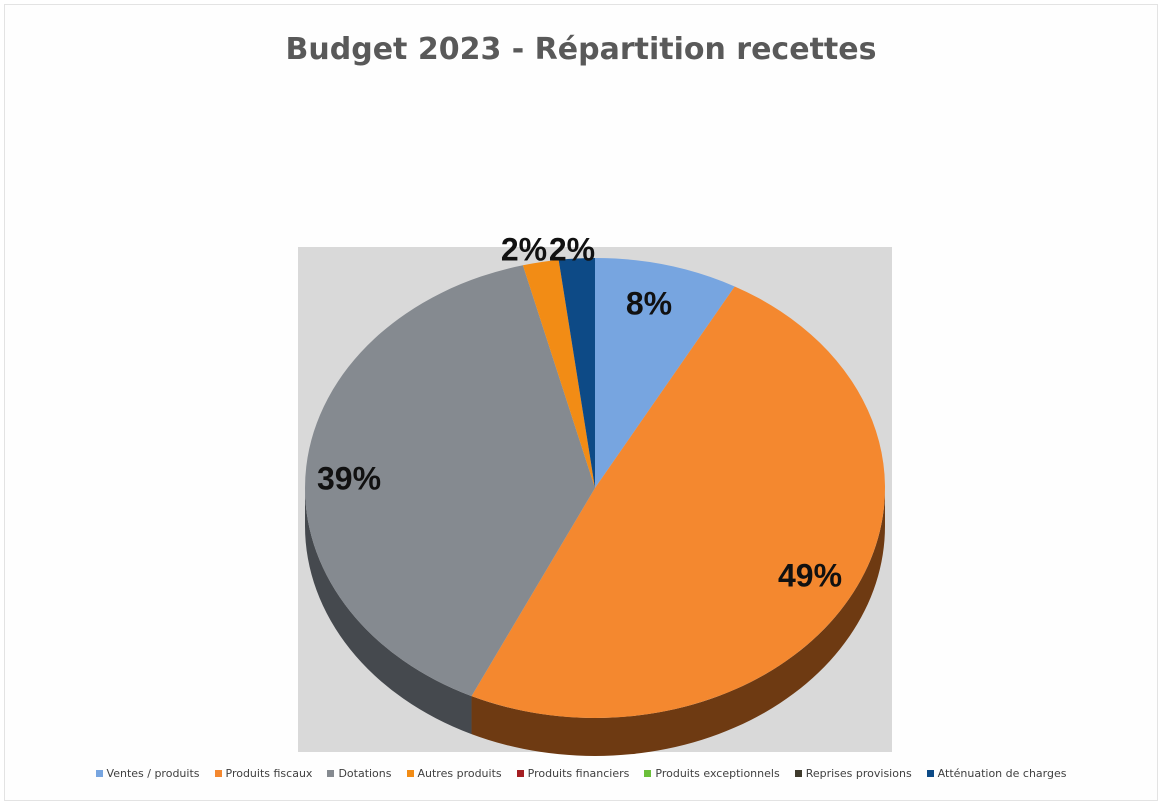 The image size is (1162, 805). What do you see at coordinates (572, 249) in the screenshot?
I see `data-label-att-nuation-de-charges: 2%` at bounding box center [572, 249].